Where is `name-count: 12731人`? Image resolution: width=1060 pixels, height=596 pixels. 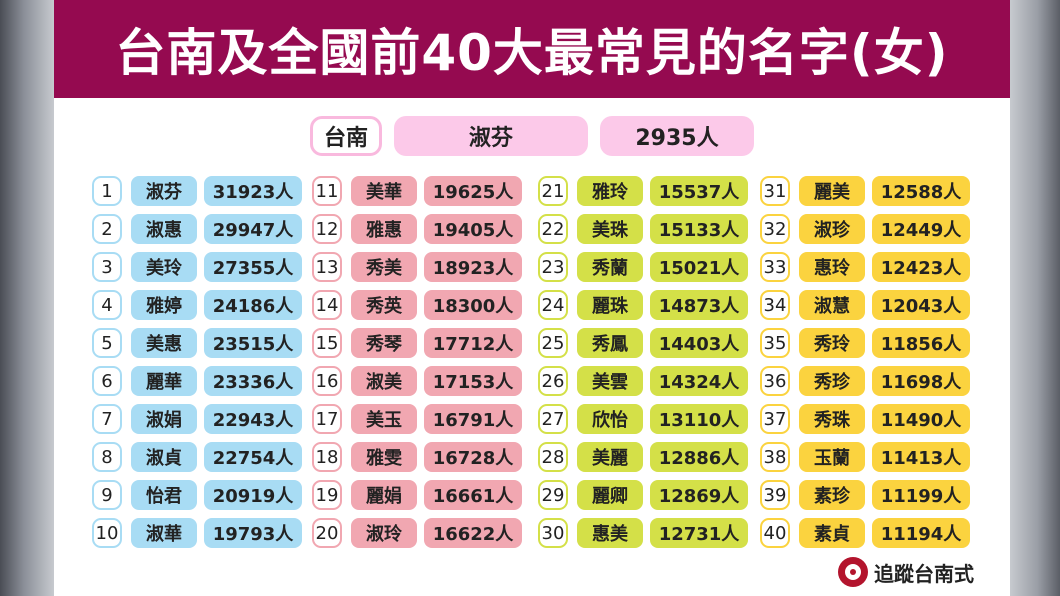 name-count: 12731人 is located at coordinates (699, 533).